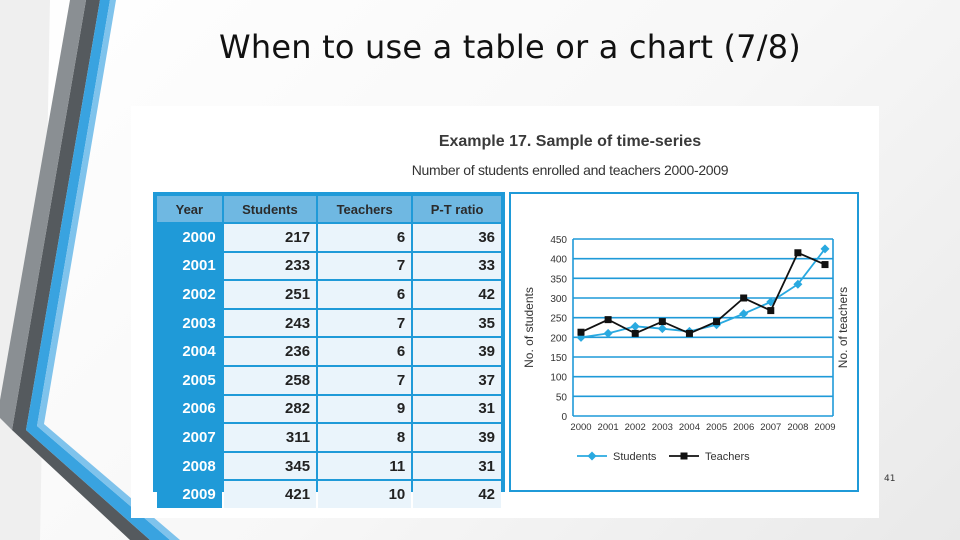 The image size is (960, 540). I want to click on cell-year: 2003, so click(189, 323).